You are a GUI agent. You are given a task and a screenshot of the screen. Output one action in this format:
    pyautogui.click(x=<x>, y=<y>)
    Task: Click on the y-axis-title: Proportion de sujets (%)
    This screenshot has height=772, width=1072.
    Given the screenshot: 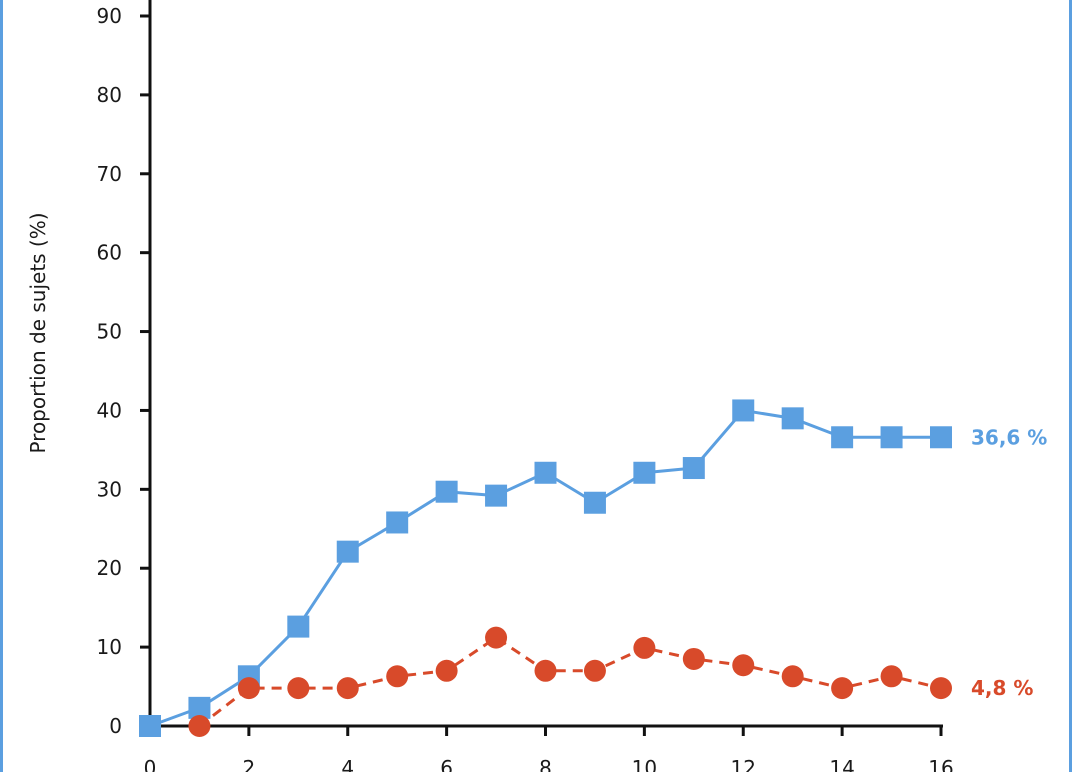 What is the action you would take?
    pyautogui.click(x=38, y=332)
    